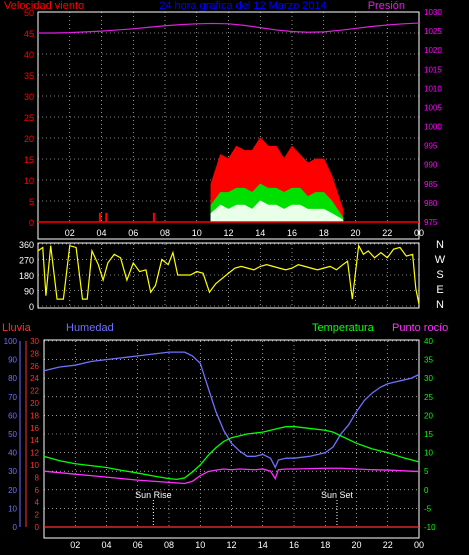 Image resolution: width=469 pixels, height=555 pixels. Describe the element at coordinates (440, 260) in the screenshot. I see `compass-label: W` at that location.